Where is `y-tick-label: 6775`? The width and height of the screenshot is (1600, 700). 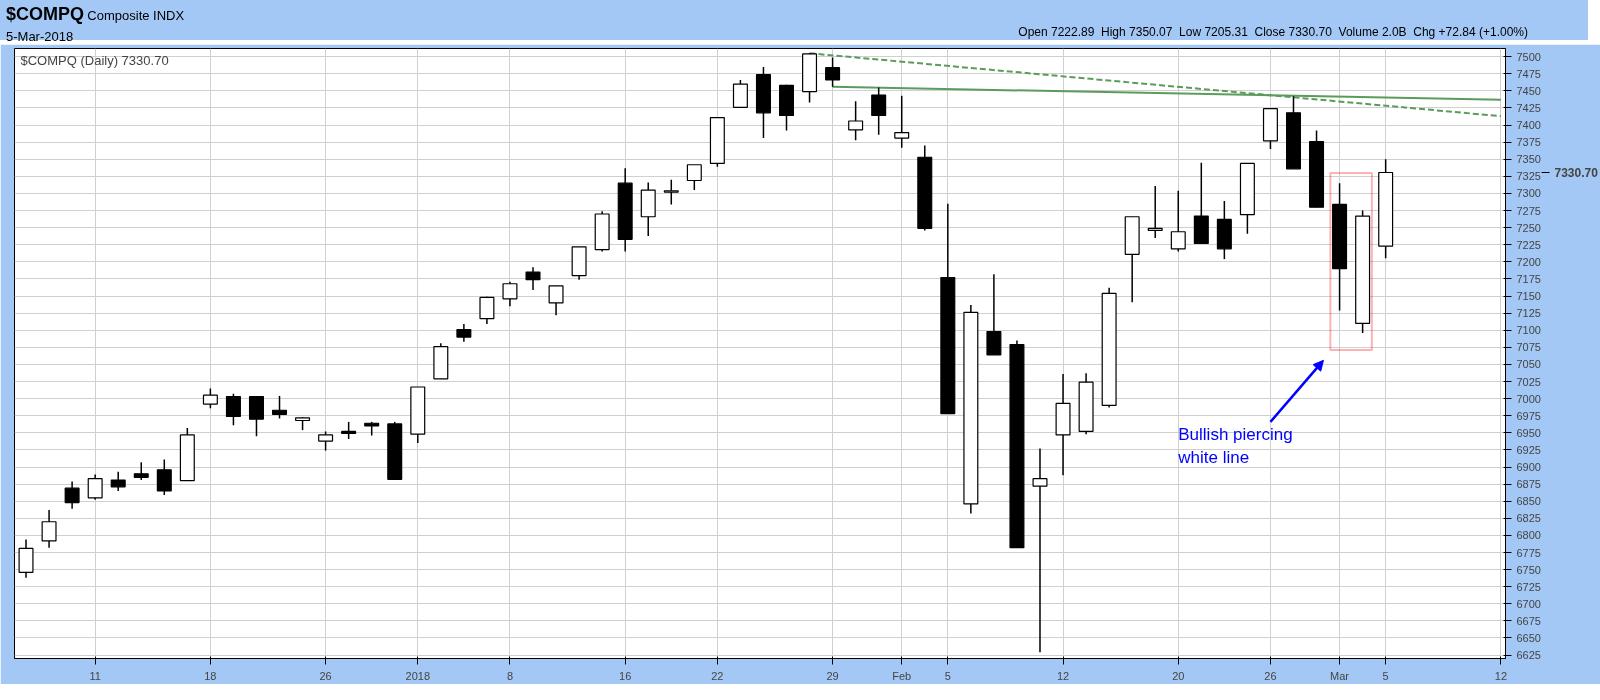
y-tick-label: 6775 is located at coordinates (1528, 552).